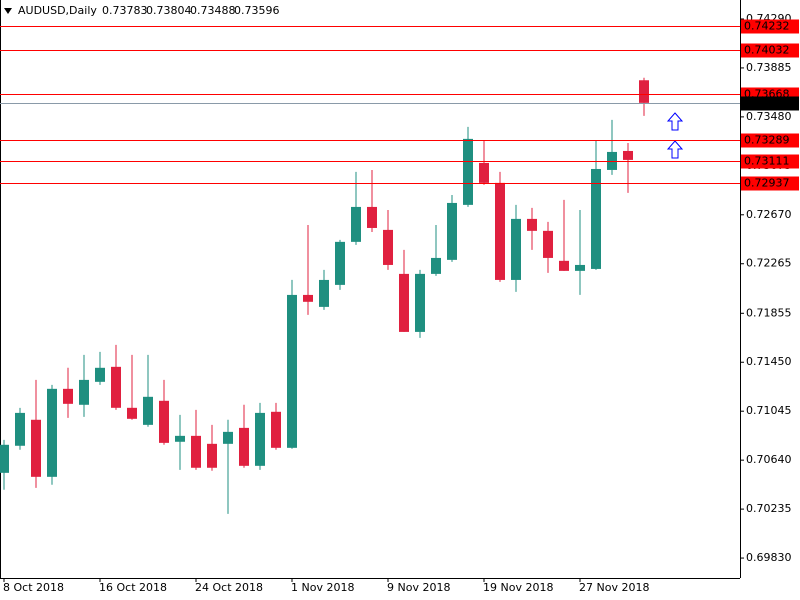 The height and width of the screenshot is (600, 800). What do you see at coordinates (767, 26) in the screenshot?
I see `level-label: 0.74232` at bounding box center [767, 26].